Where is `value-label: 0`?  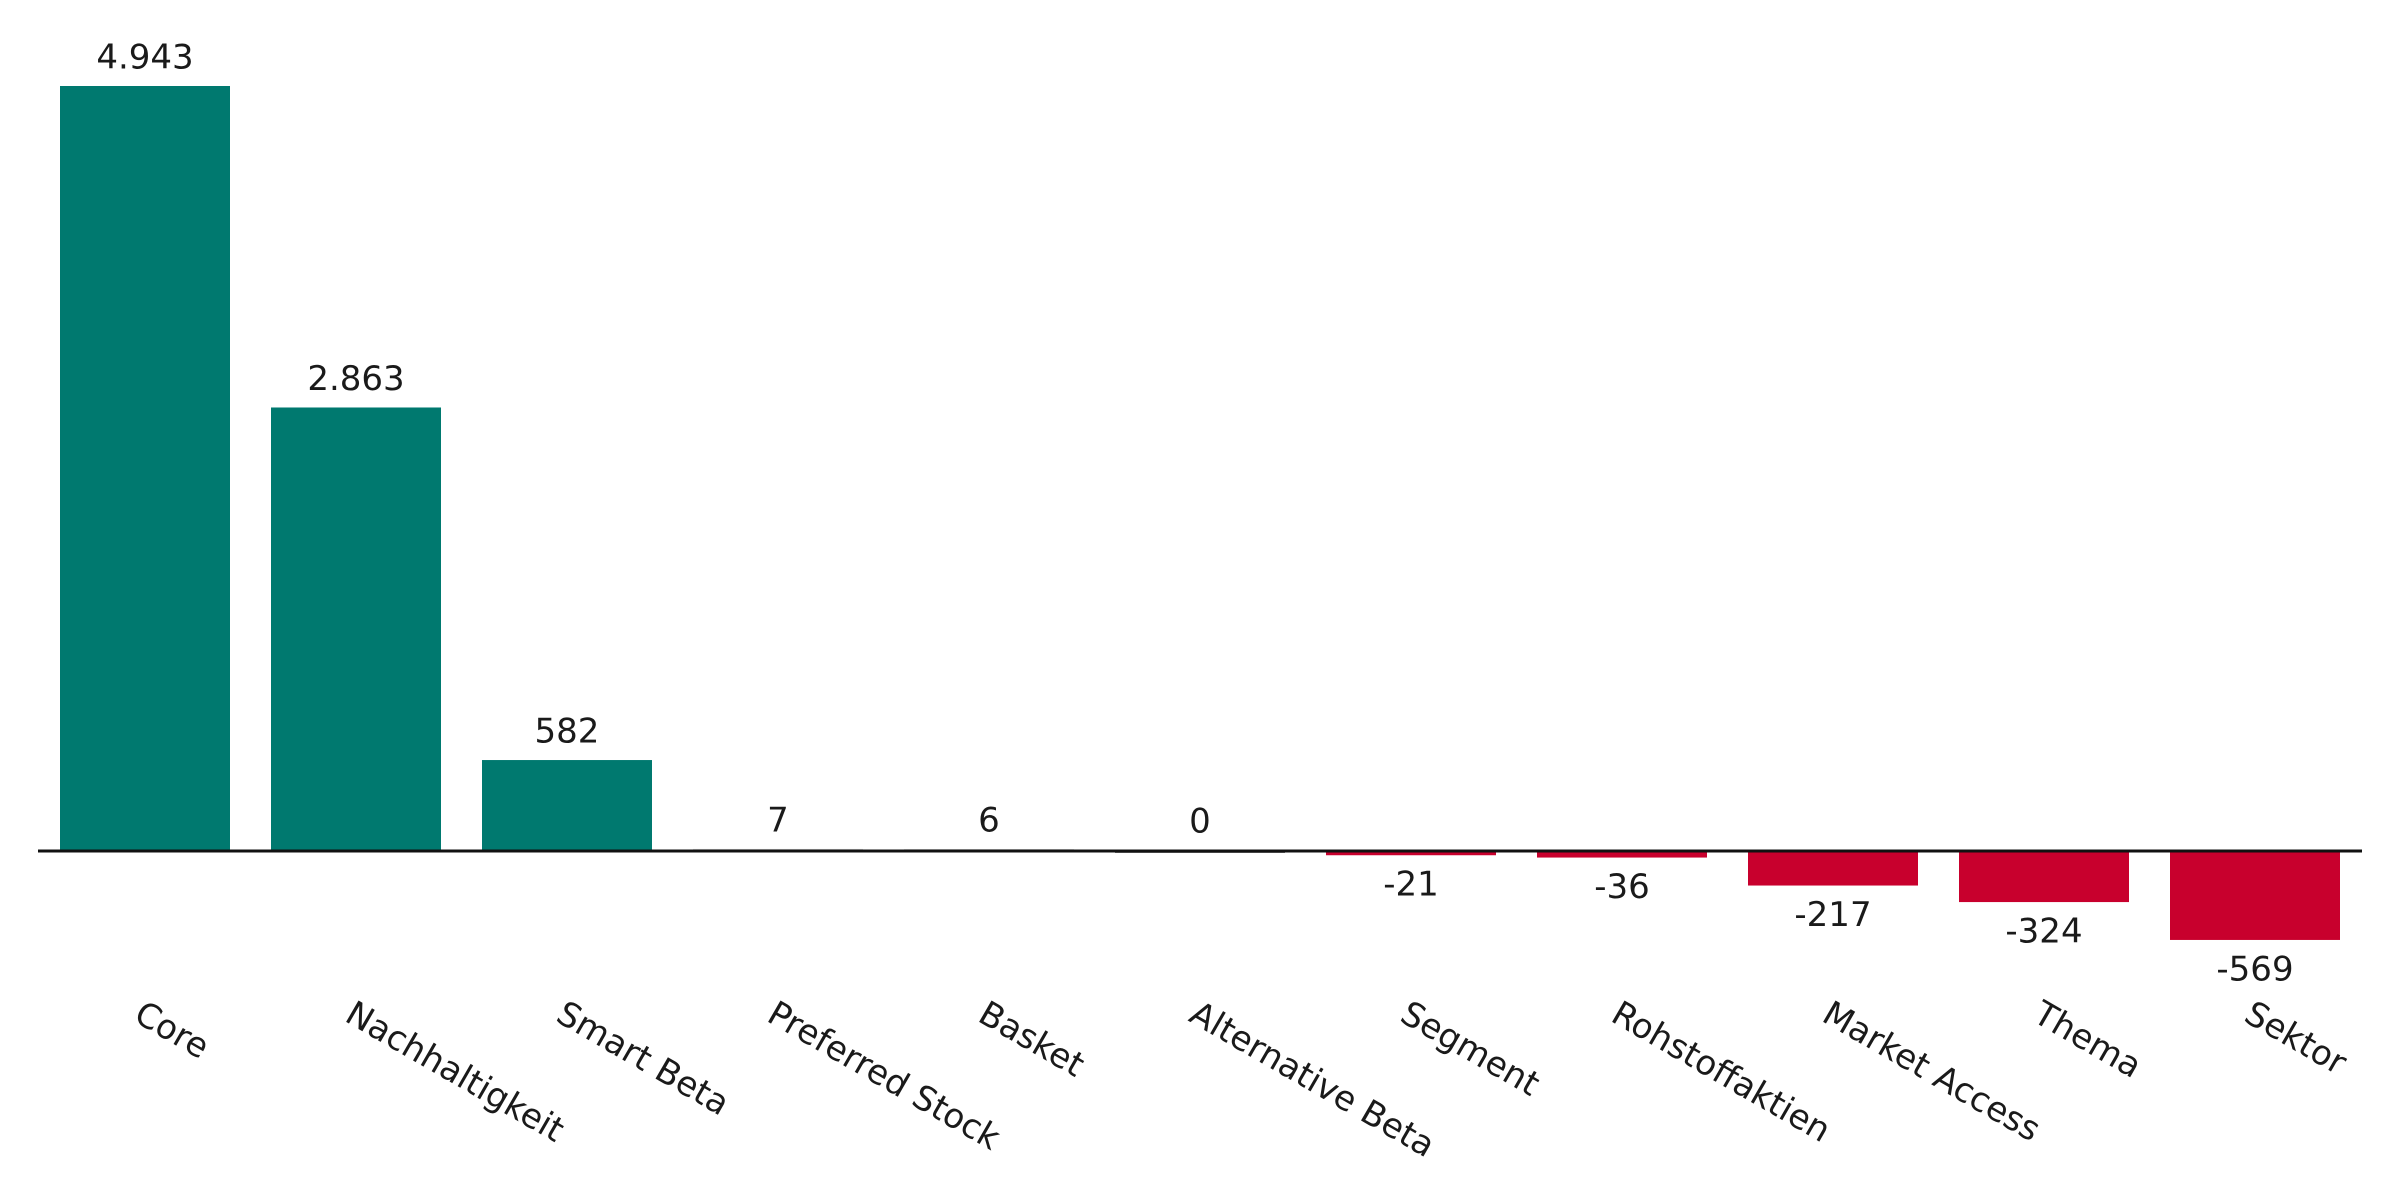
value-label: 0 is located at coordinates (1200, 822).